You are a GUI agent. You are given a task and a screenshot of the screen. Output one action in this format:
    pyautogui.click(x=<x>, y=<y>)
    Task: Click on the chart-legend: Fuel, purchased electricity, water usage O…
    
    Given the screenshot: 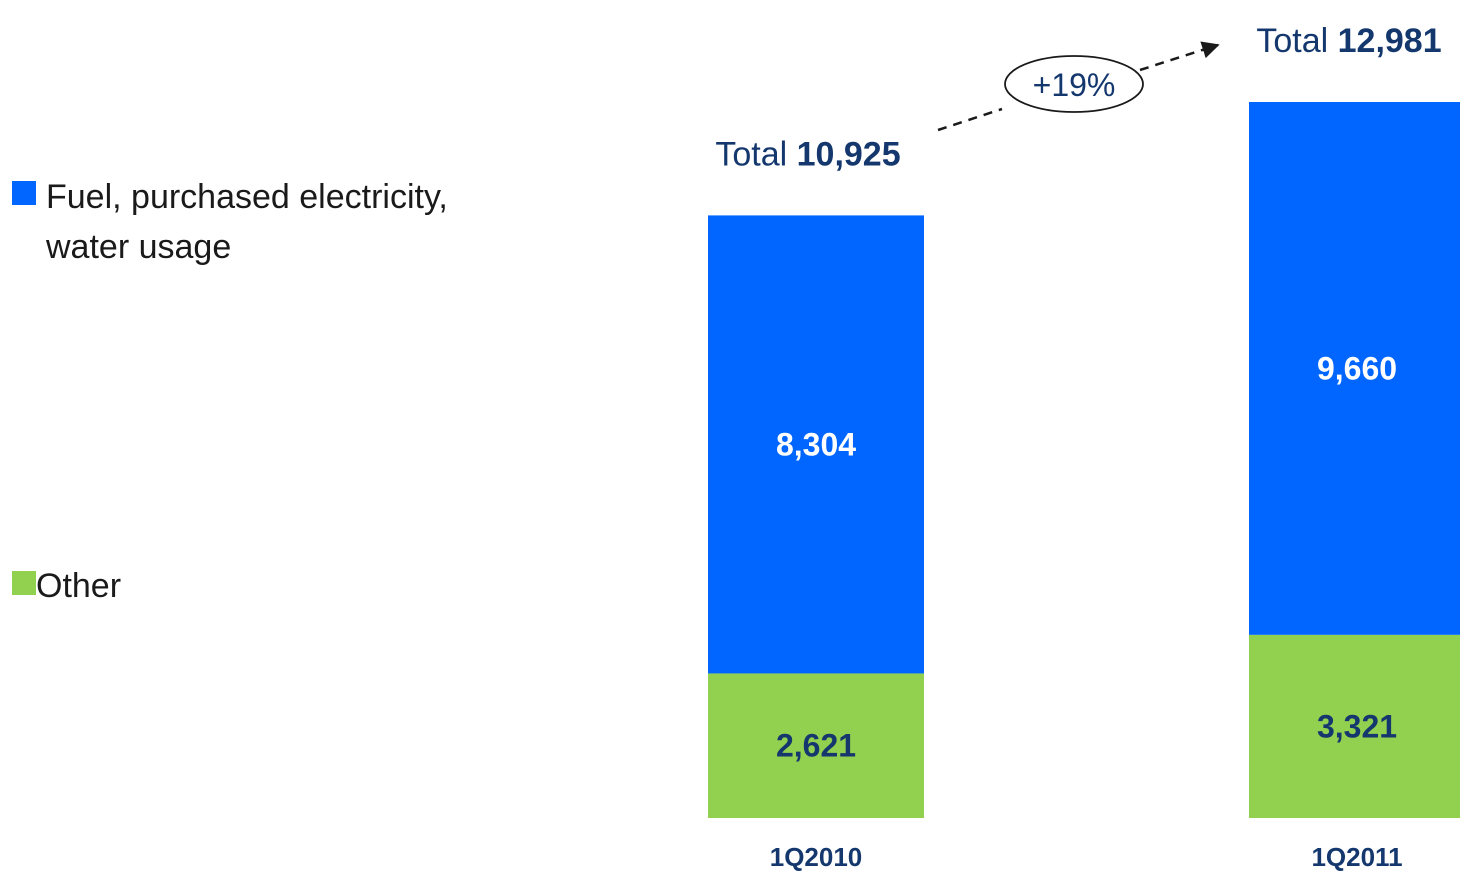 What is the action you would take?
    pyautogui.click(x=230, y=391)
    